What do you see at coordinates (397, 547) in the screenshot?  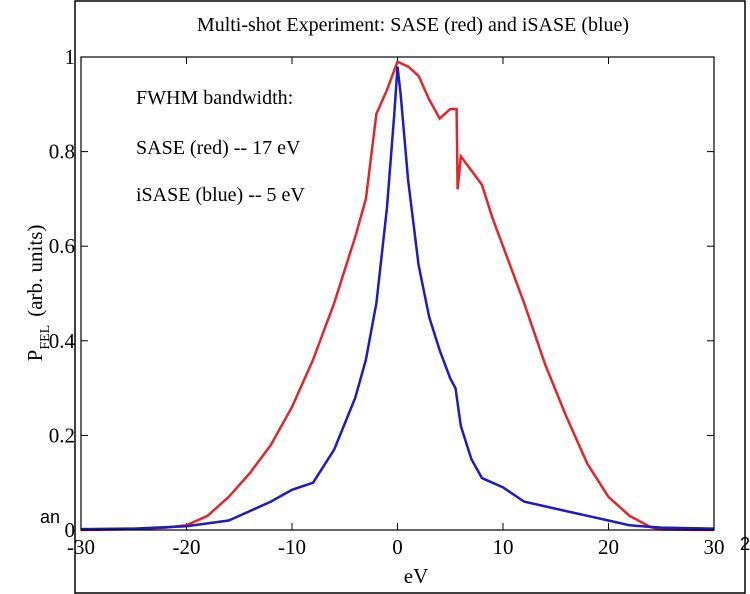 I see `x-tick-label: 0` at bounding box center [397, 547].